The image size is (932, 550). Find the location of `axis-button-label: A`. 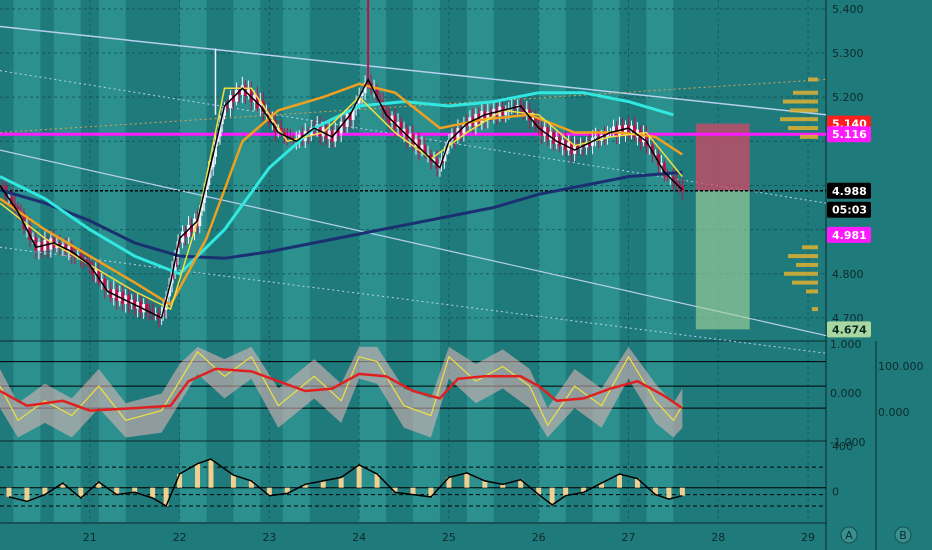

axis-button-label: A is located at coordinates (849, 535).